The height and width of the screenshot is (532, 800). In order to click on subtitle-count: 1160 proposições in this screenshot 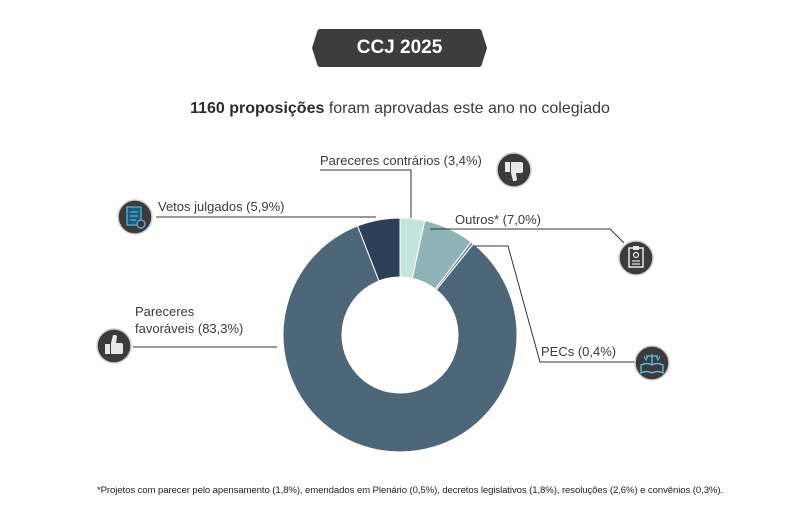, I will do `click(257, 108)`.